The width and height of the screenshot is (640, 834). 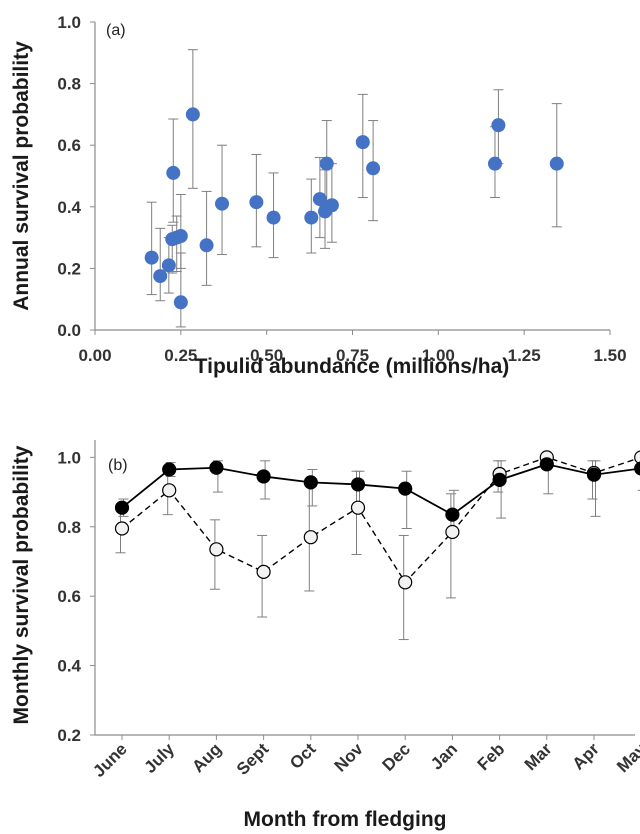 What do you see at coordinates (116, 30) in the screenshot?
I see `panel-a-label: (a)` at bounding box center [116, 30].